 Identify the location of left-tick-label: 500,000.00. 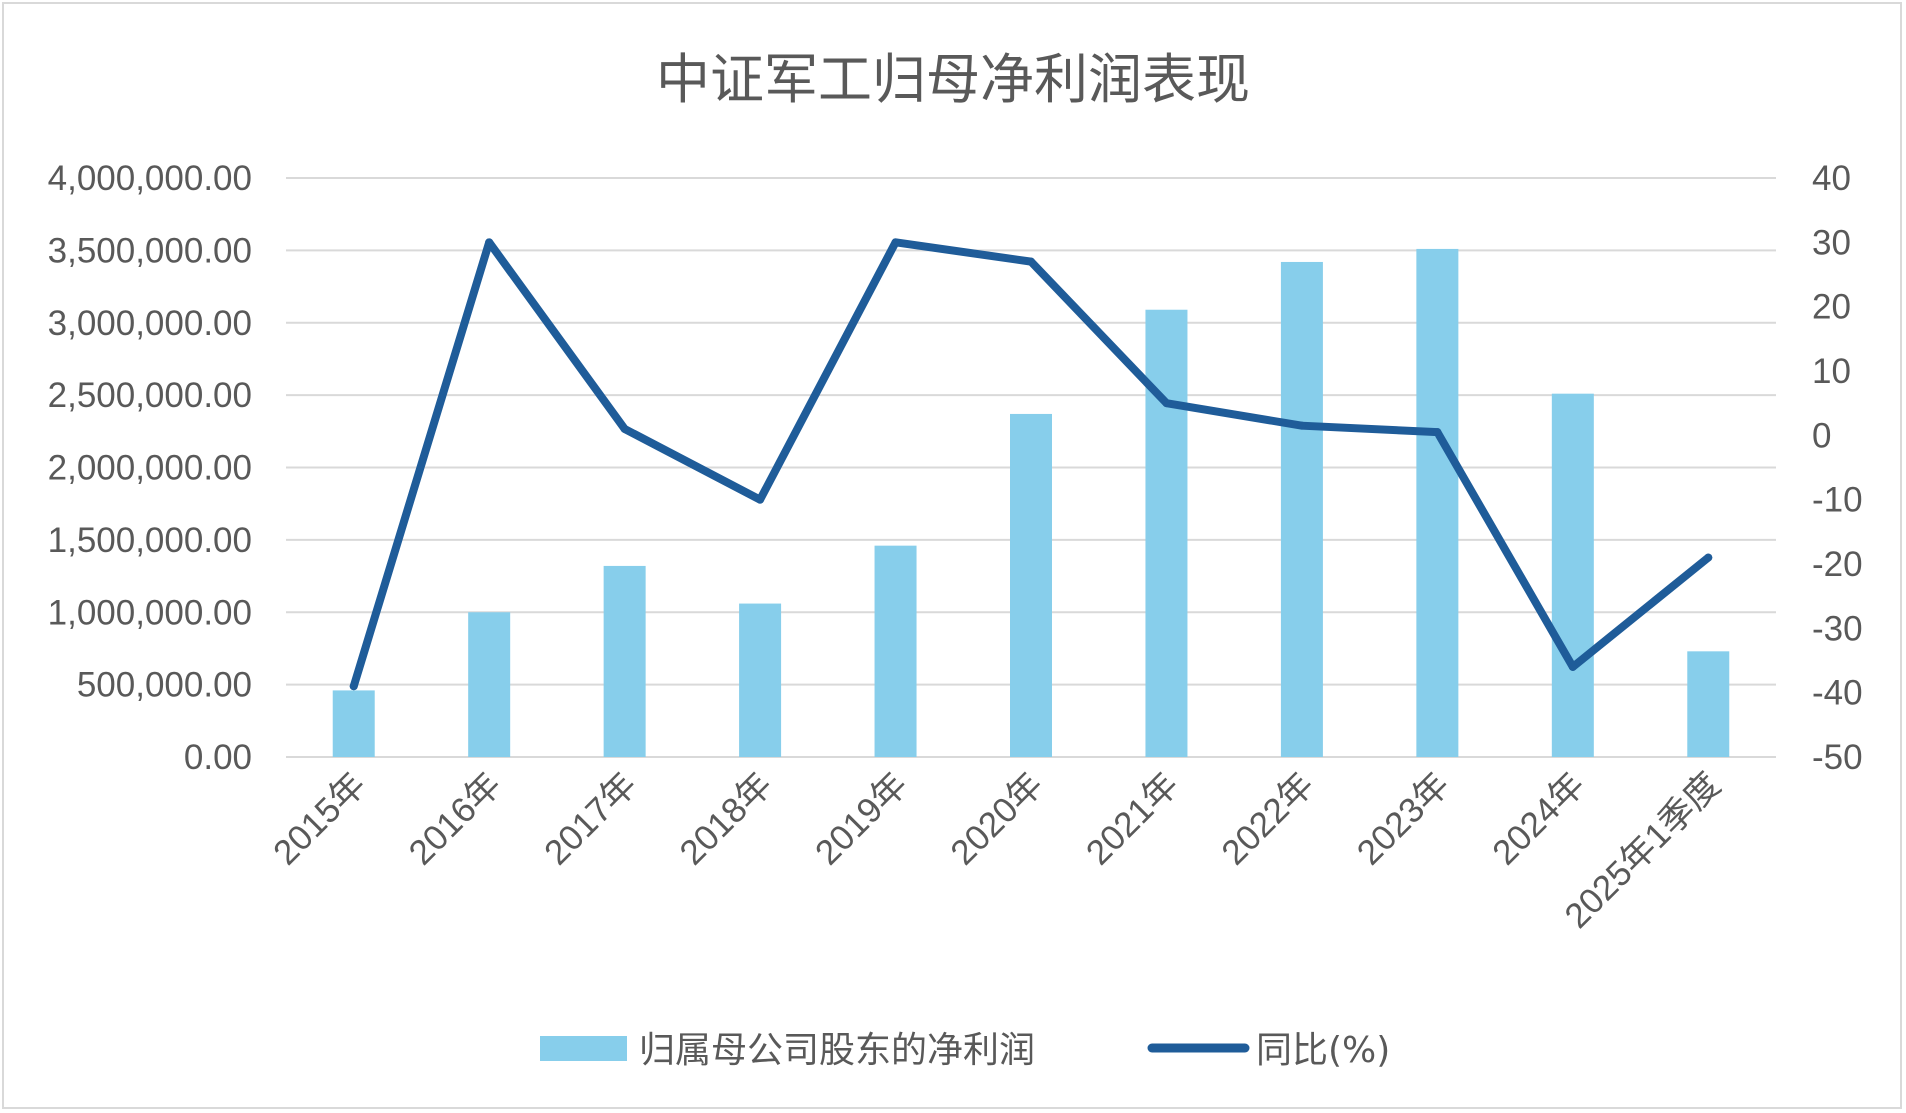
(164, 685).